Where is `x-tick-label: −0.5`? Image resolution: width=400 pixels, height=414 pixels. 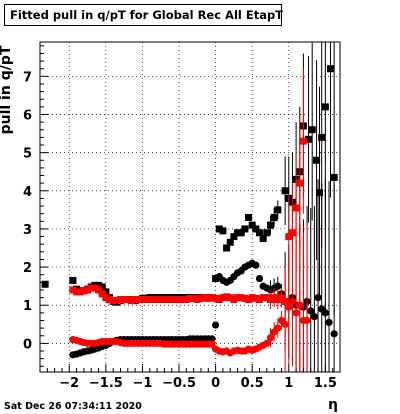
x-tick-label: −0.5 is located at coordinates (179, 383).